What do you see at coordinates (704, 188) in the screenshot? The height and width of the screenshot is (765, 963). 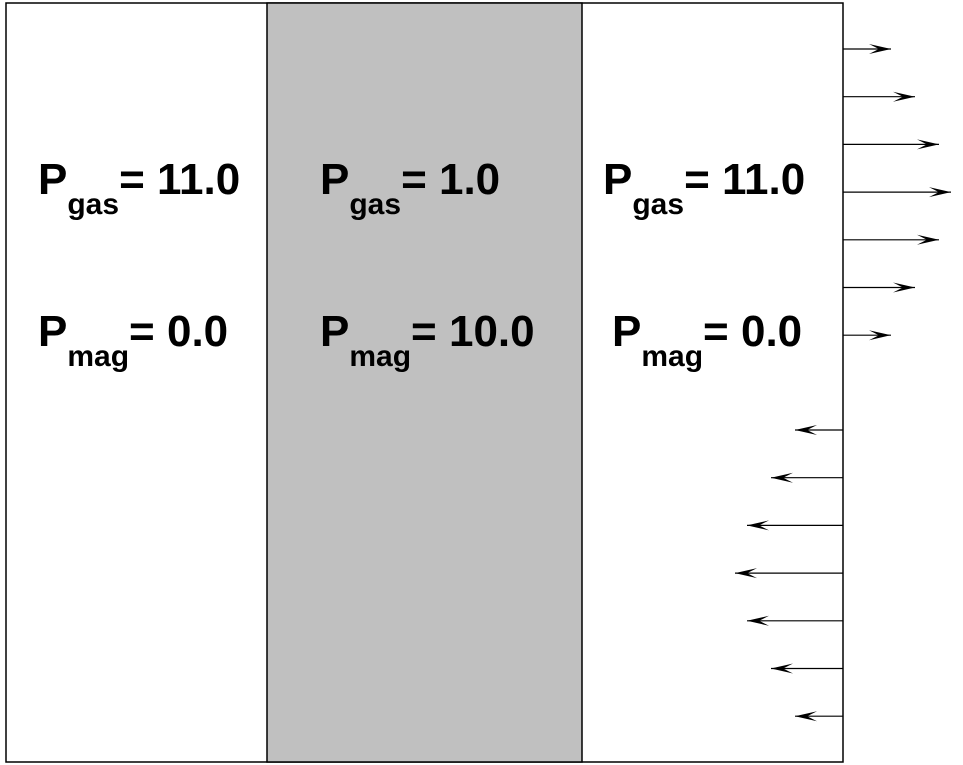 I see `right-gas-pressure-label: Pgas= 11.0` at bounding box center [704, 188].